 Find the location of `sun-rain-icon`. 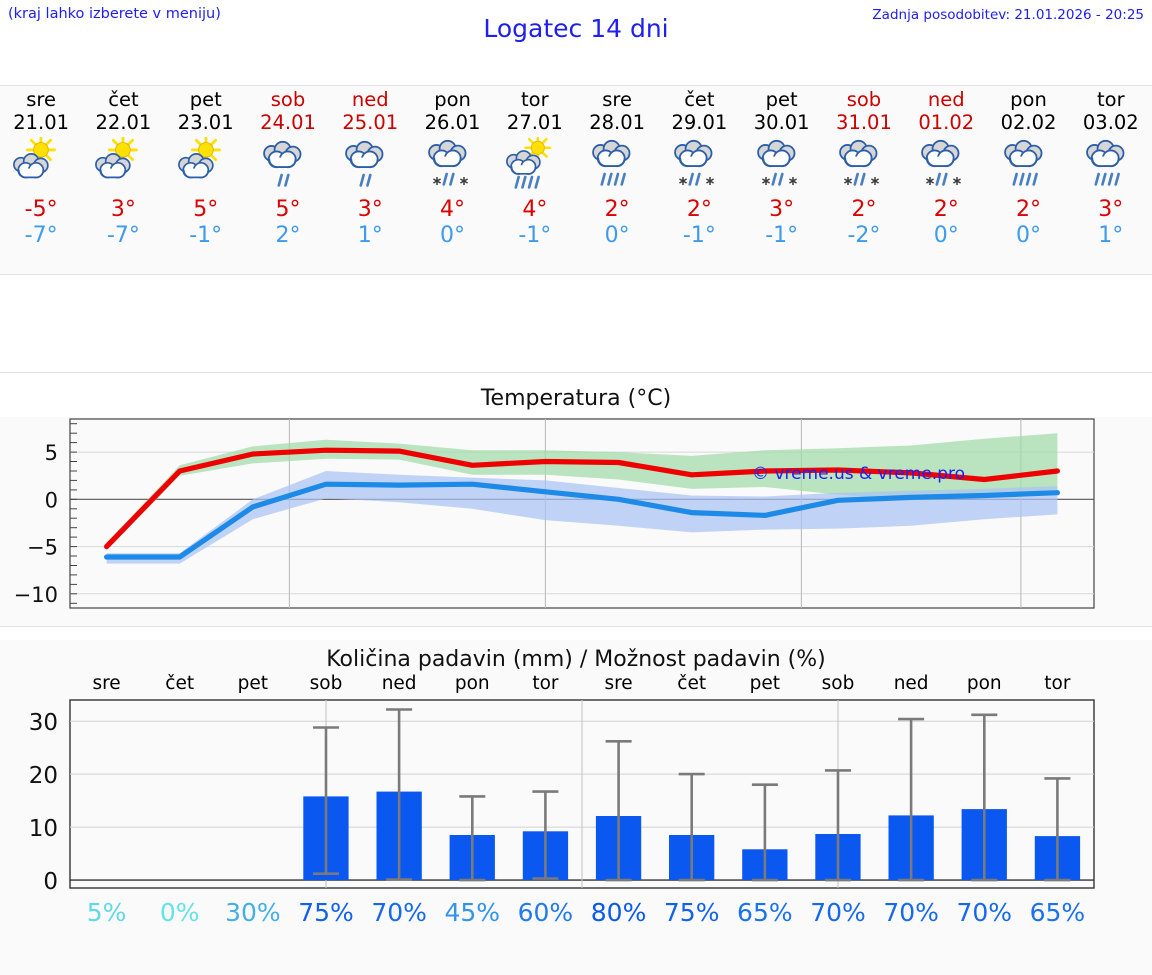

sun-rain-icon is located at coordinates (528, 163).